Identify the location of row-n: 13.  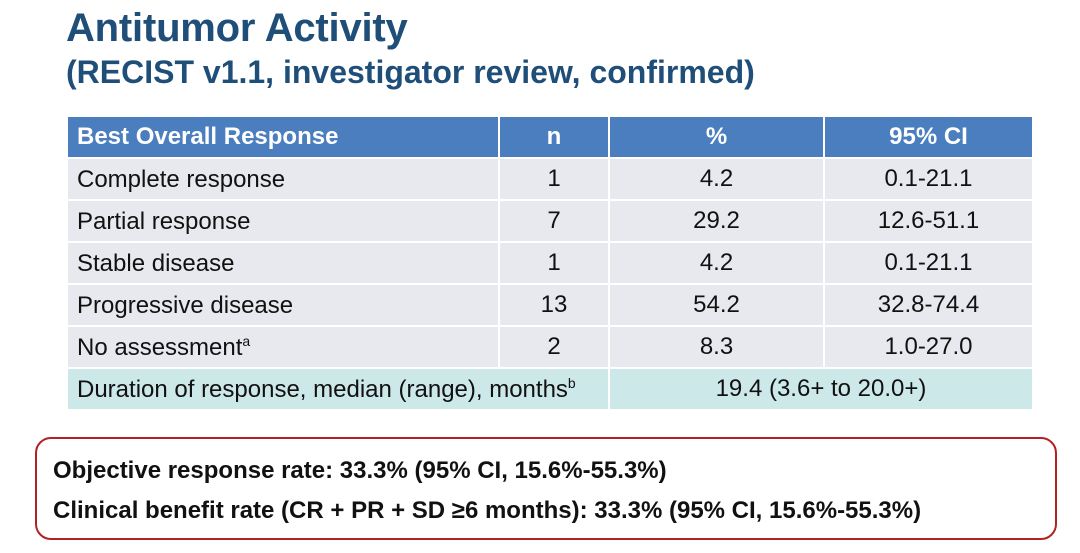
(554, 305).